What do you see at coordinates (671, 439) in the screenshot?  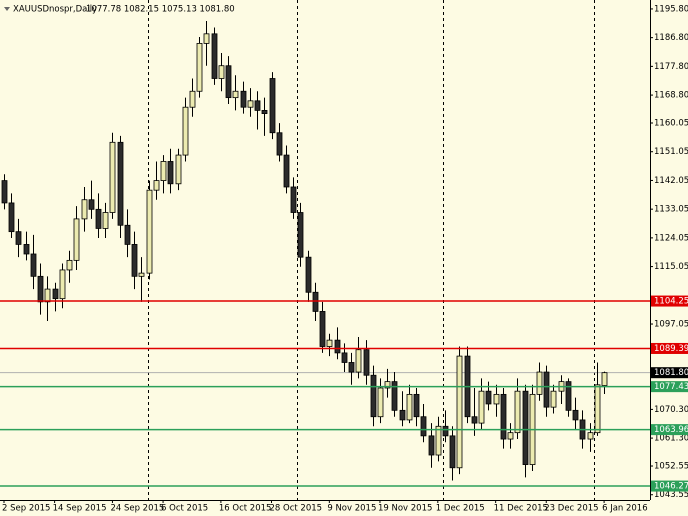 I see `y-tick-label: 1061.30` at bounding box center [671, 439].